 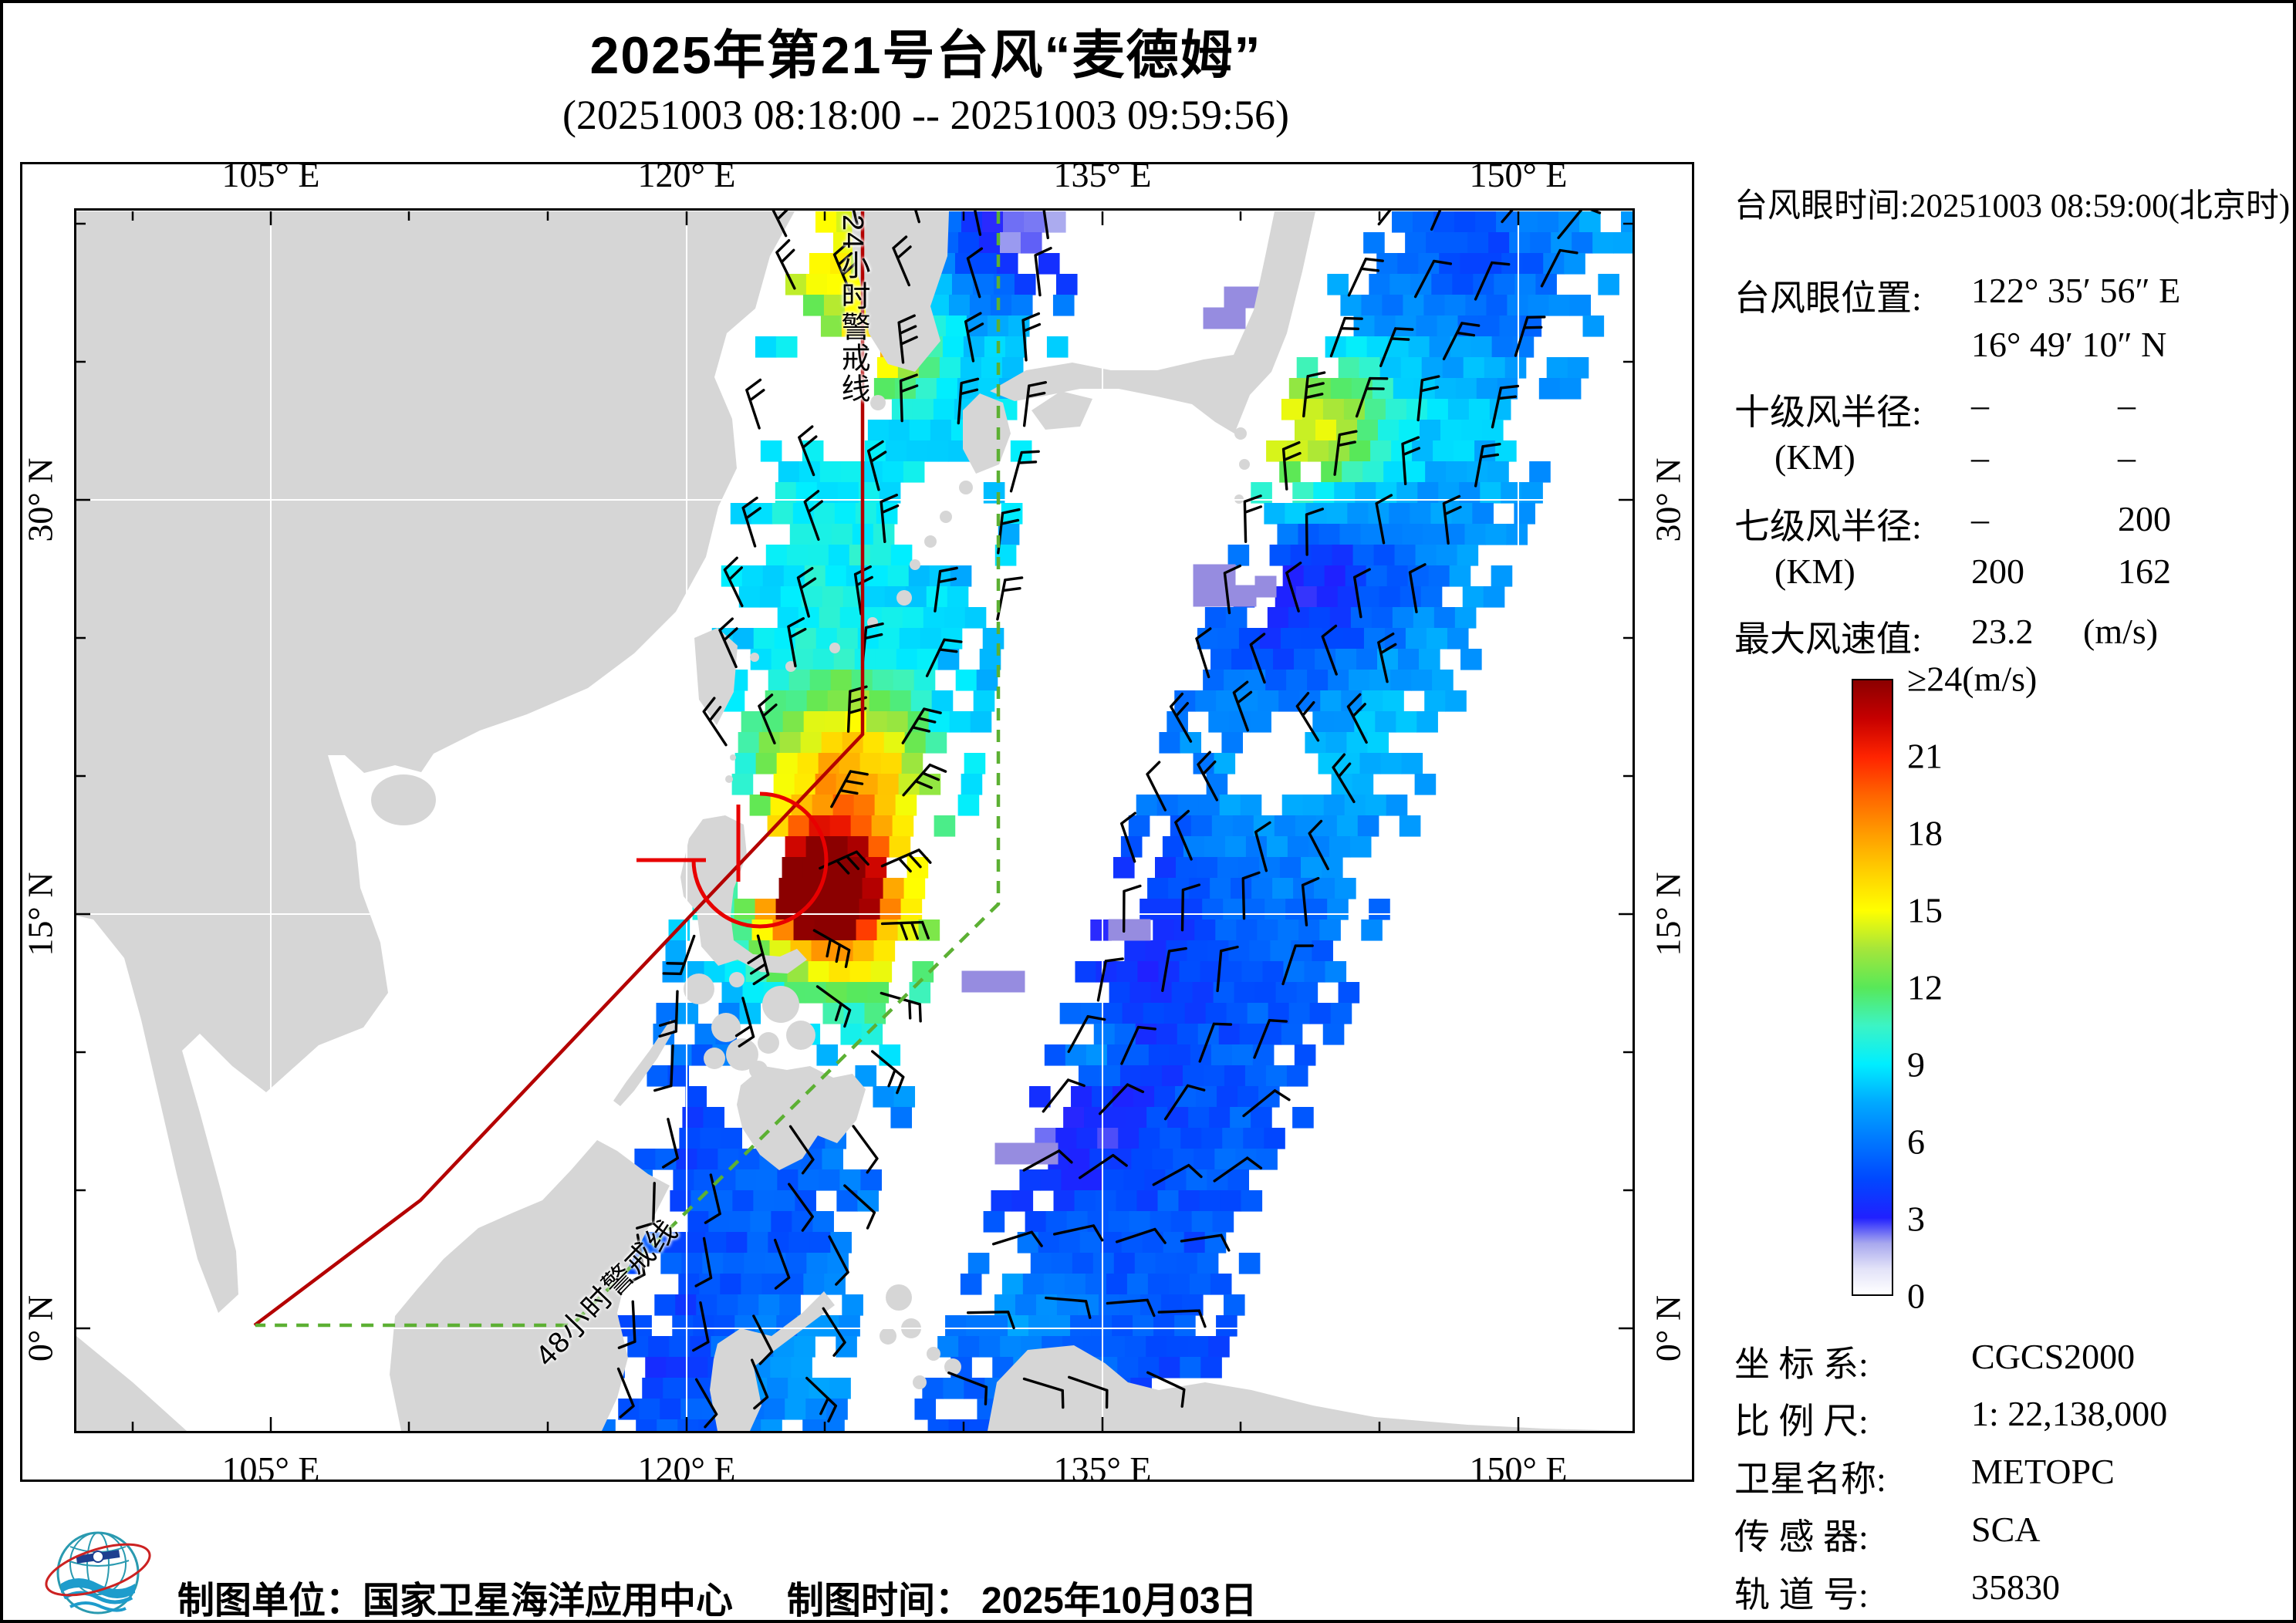 I want to click on mapping-time-row: 制图时间： 2025年10月03日, so click(x=1022, y=1596).